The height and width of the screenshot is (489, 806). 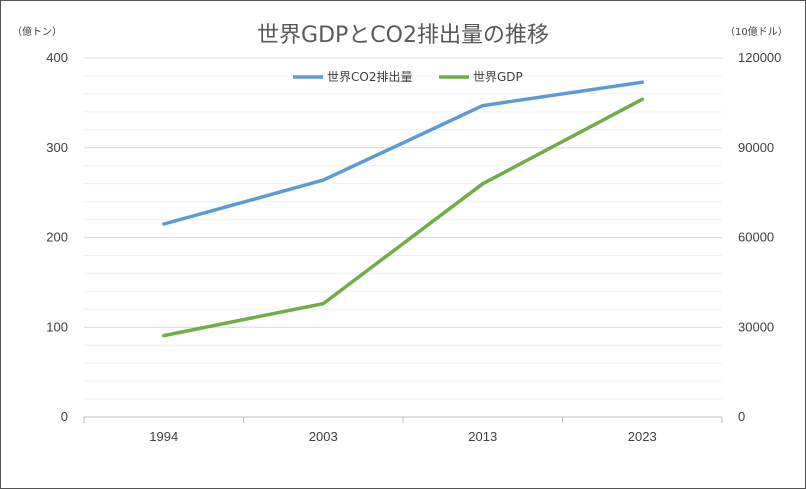 I want to click on right-tick-label: 60000, so click(x=756, y=237).